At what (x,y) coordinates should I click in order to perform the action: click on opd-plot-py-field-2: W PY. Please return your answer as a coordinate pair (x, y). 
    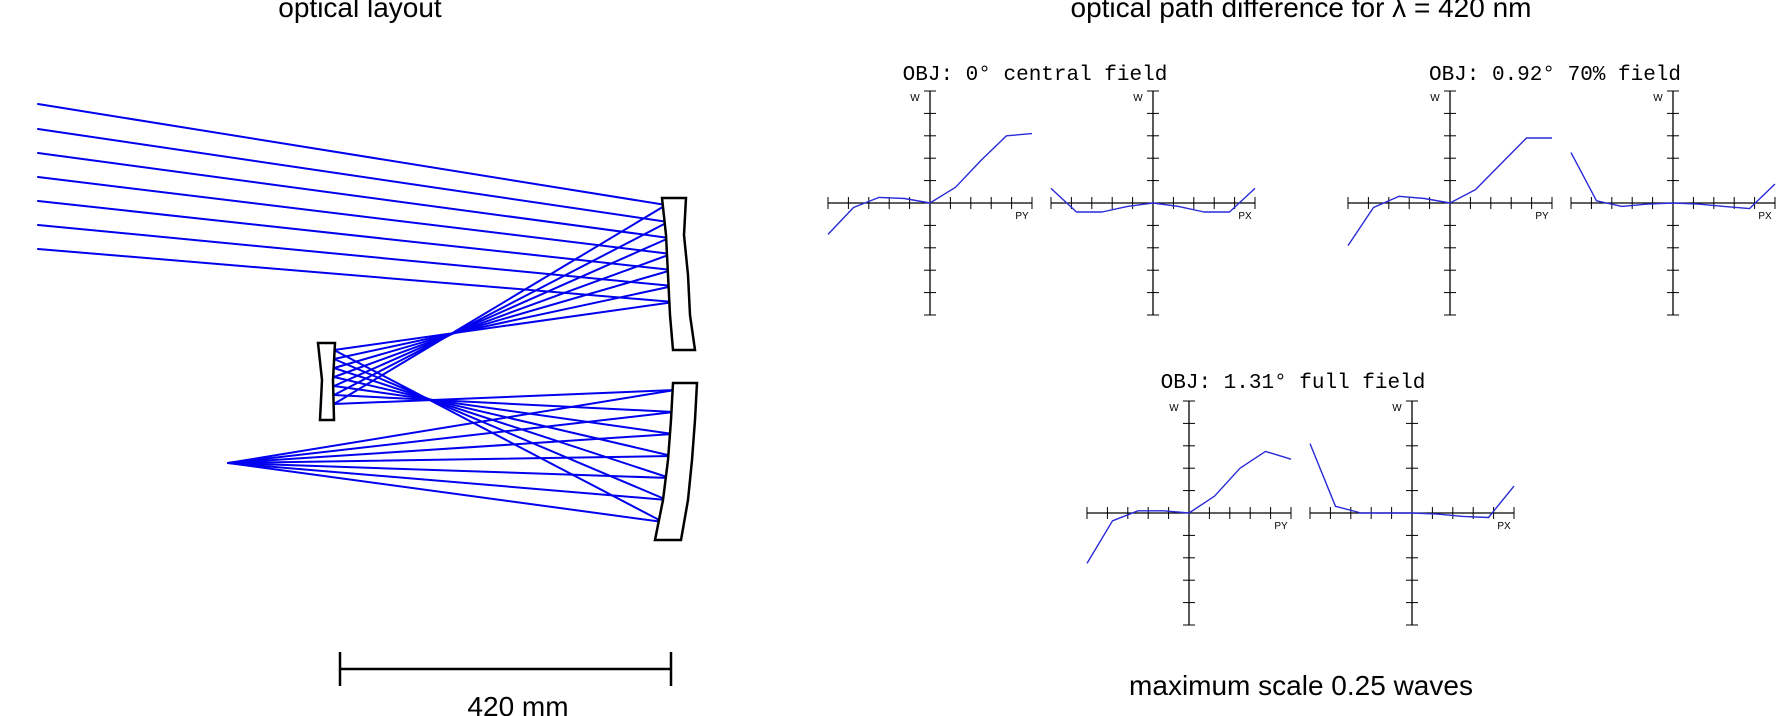
    Looking at the image, I should click on (1450, 203).